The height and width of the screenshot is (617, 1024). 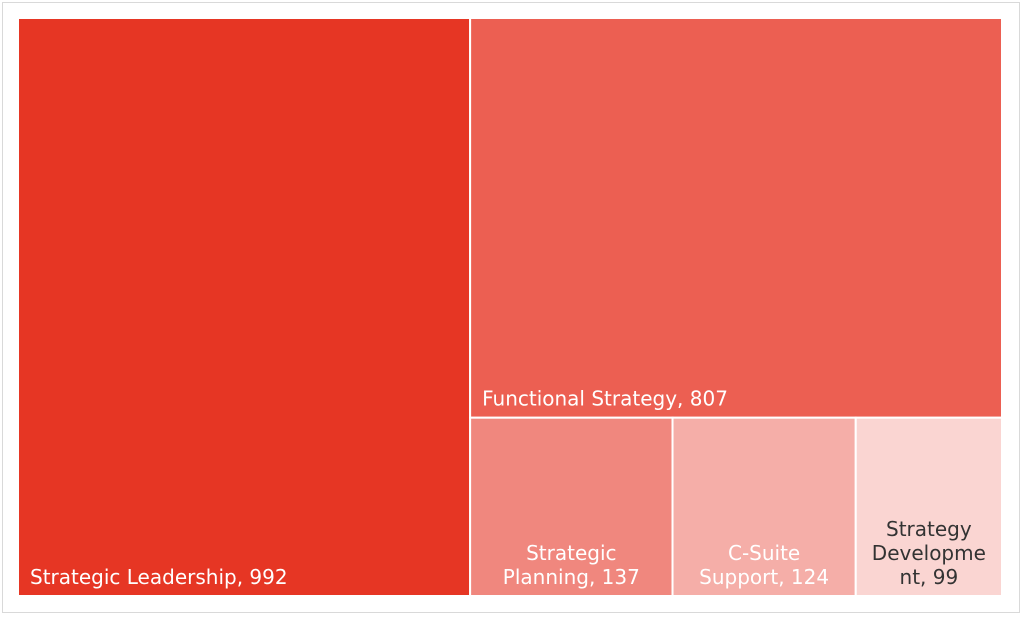 I want to click on tile-label-functional-strategy: Functional Strategy, 807, so click(x=605, y=399).